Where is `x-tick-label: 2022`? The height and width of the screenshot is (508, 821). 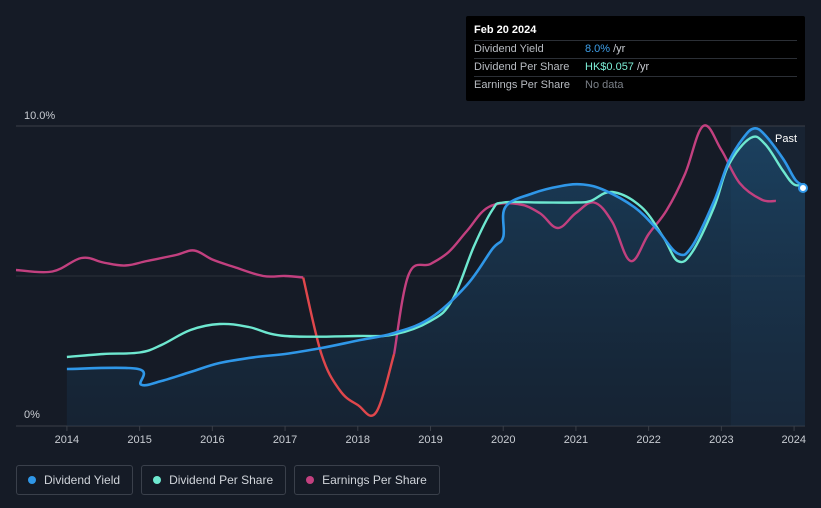 x-tick-label: 2022 is located at coordinates (648, 440).